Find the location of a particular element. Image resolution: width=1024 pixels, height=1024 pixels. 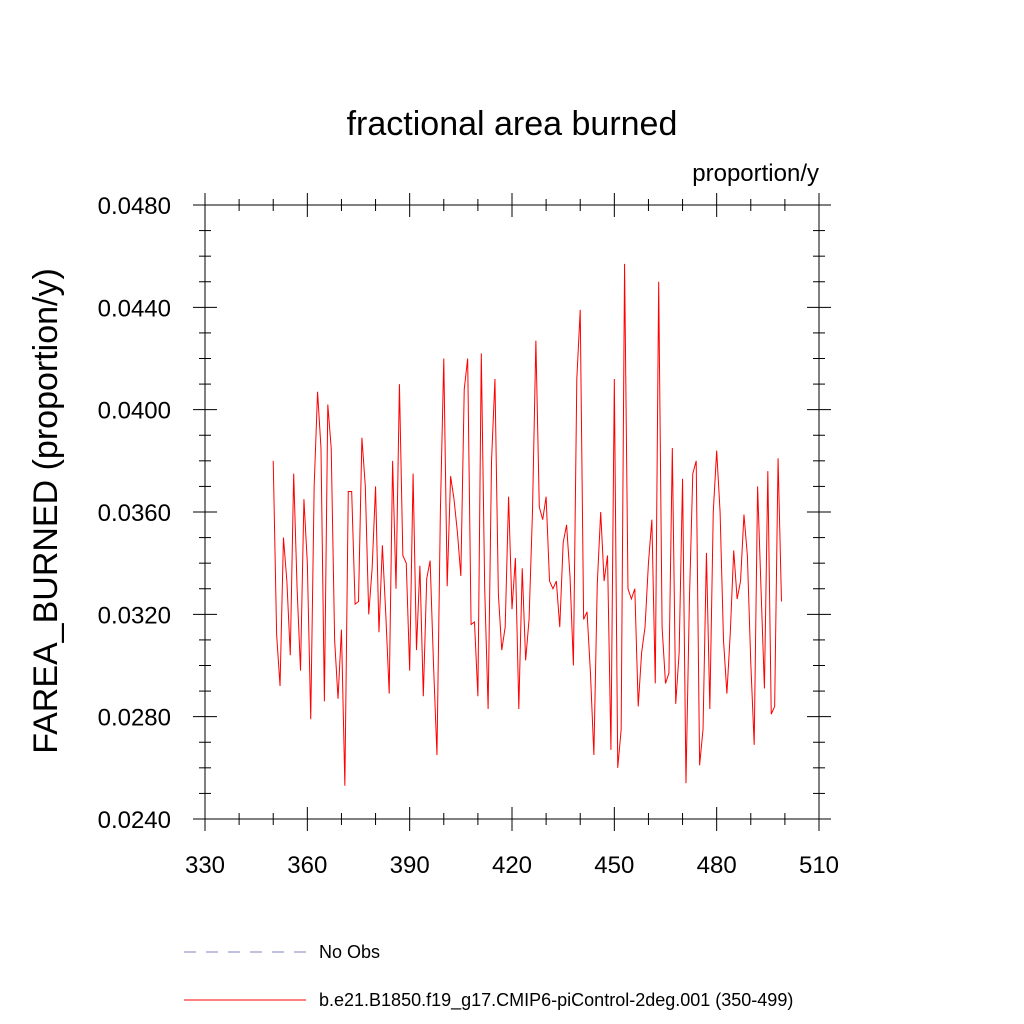

y-axis-label: FAREA_BURNED (proportion/y) is located at coordinates (46, 511).